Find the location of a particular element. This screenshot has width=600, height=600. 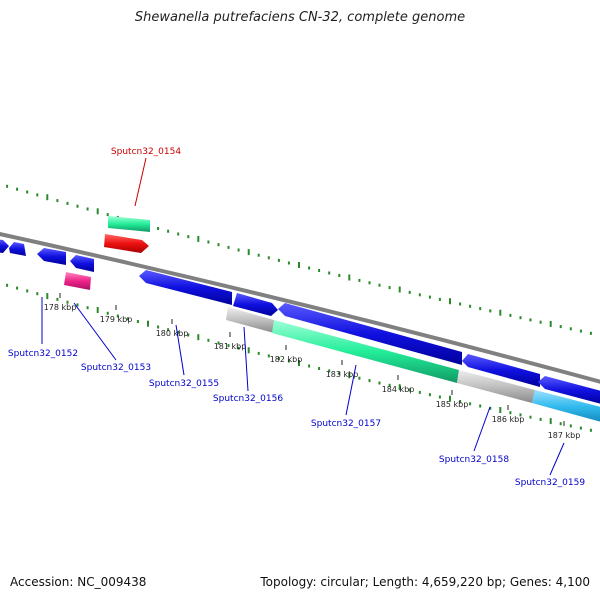

gene-label: Sputcn32_0153 is located at coordinates (116, 368).